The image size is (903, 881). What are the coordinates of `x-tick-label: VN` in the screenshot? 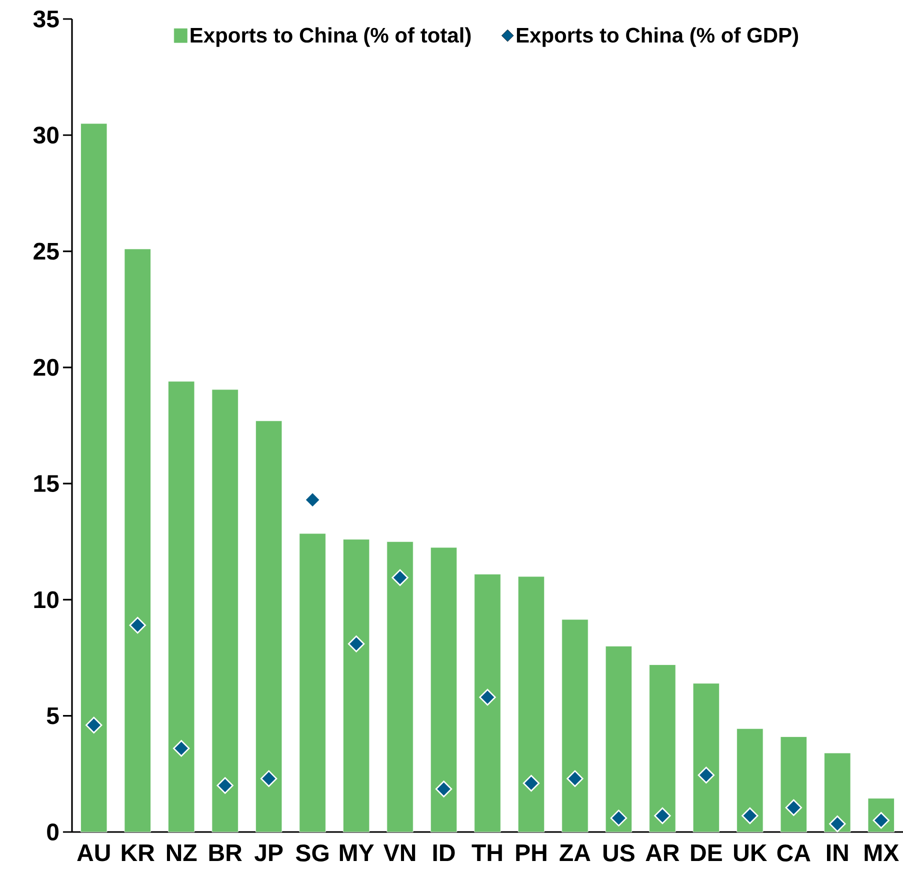 It's located at (400, 853).